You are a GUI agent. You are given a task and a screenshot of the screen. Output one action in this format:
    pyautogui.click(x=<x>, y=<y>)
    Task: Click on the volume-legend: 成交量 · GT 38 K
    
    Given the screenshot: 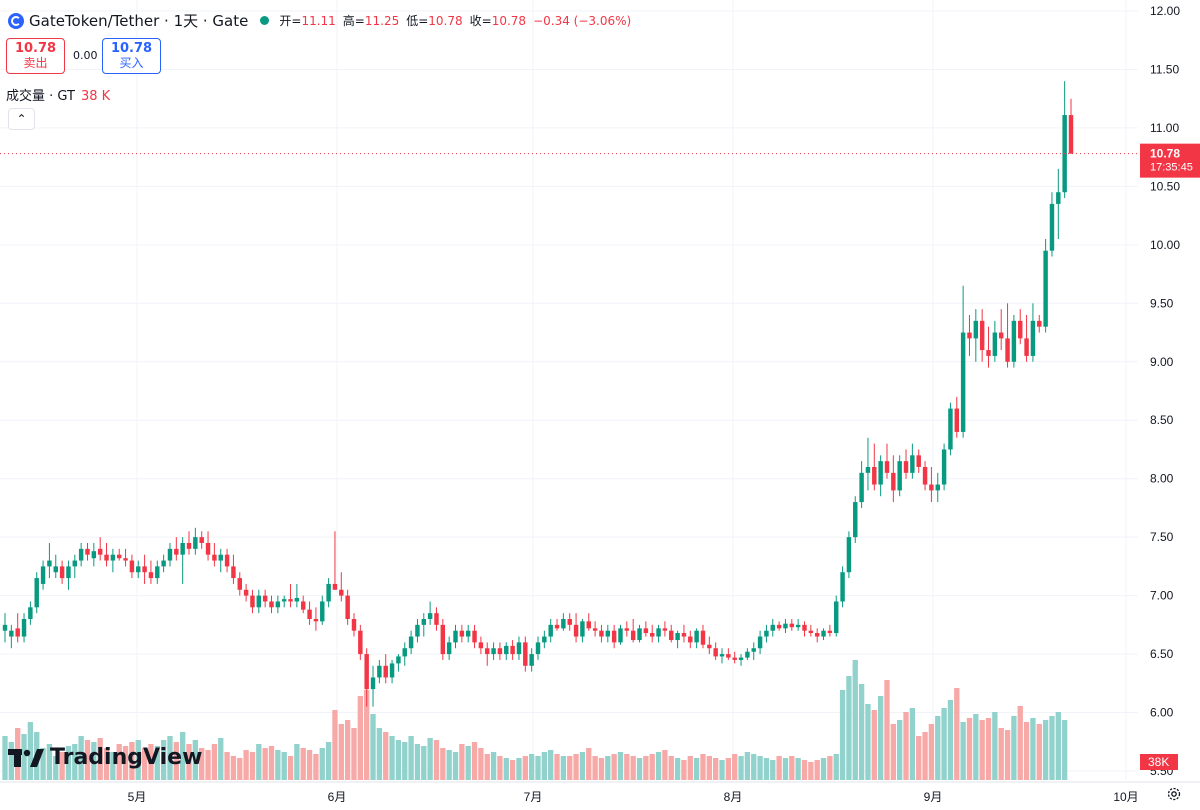 What is the action you would take?
    pyautogui.click(x=58, y=94)
    